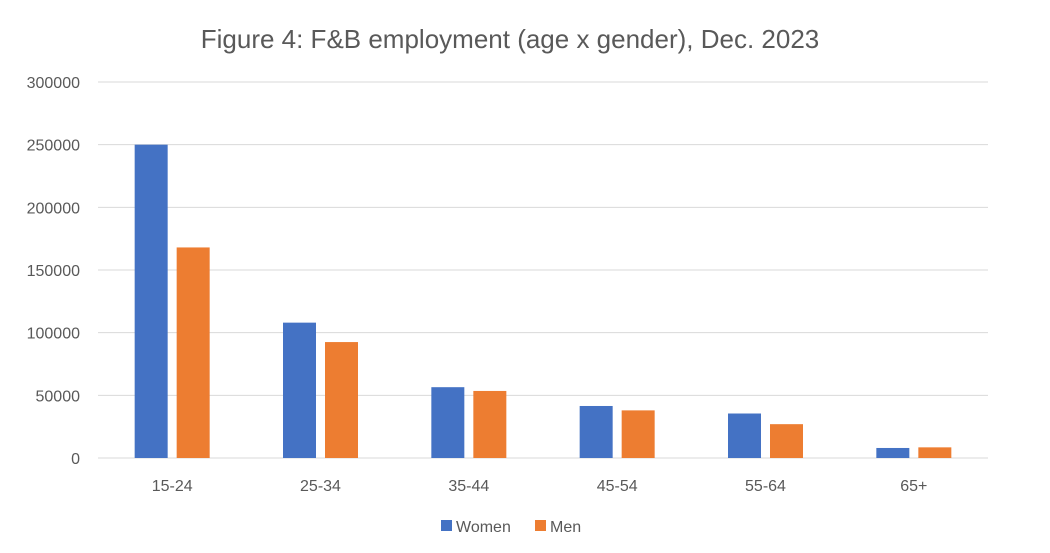 The height and width of the screenshot is (553, 1050). I want to click on y-tick-label: 0, so click(75, 459).